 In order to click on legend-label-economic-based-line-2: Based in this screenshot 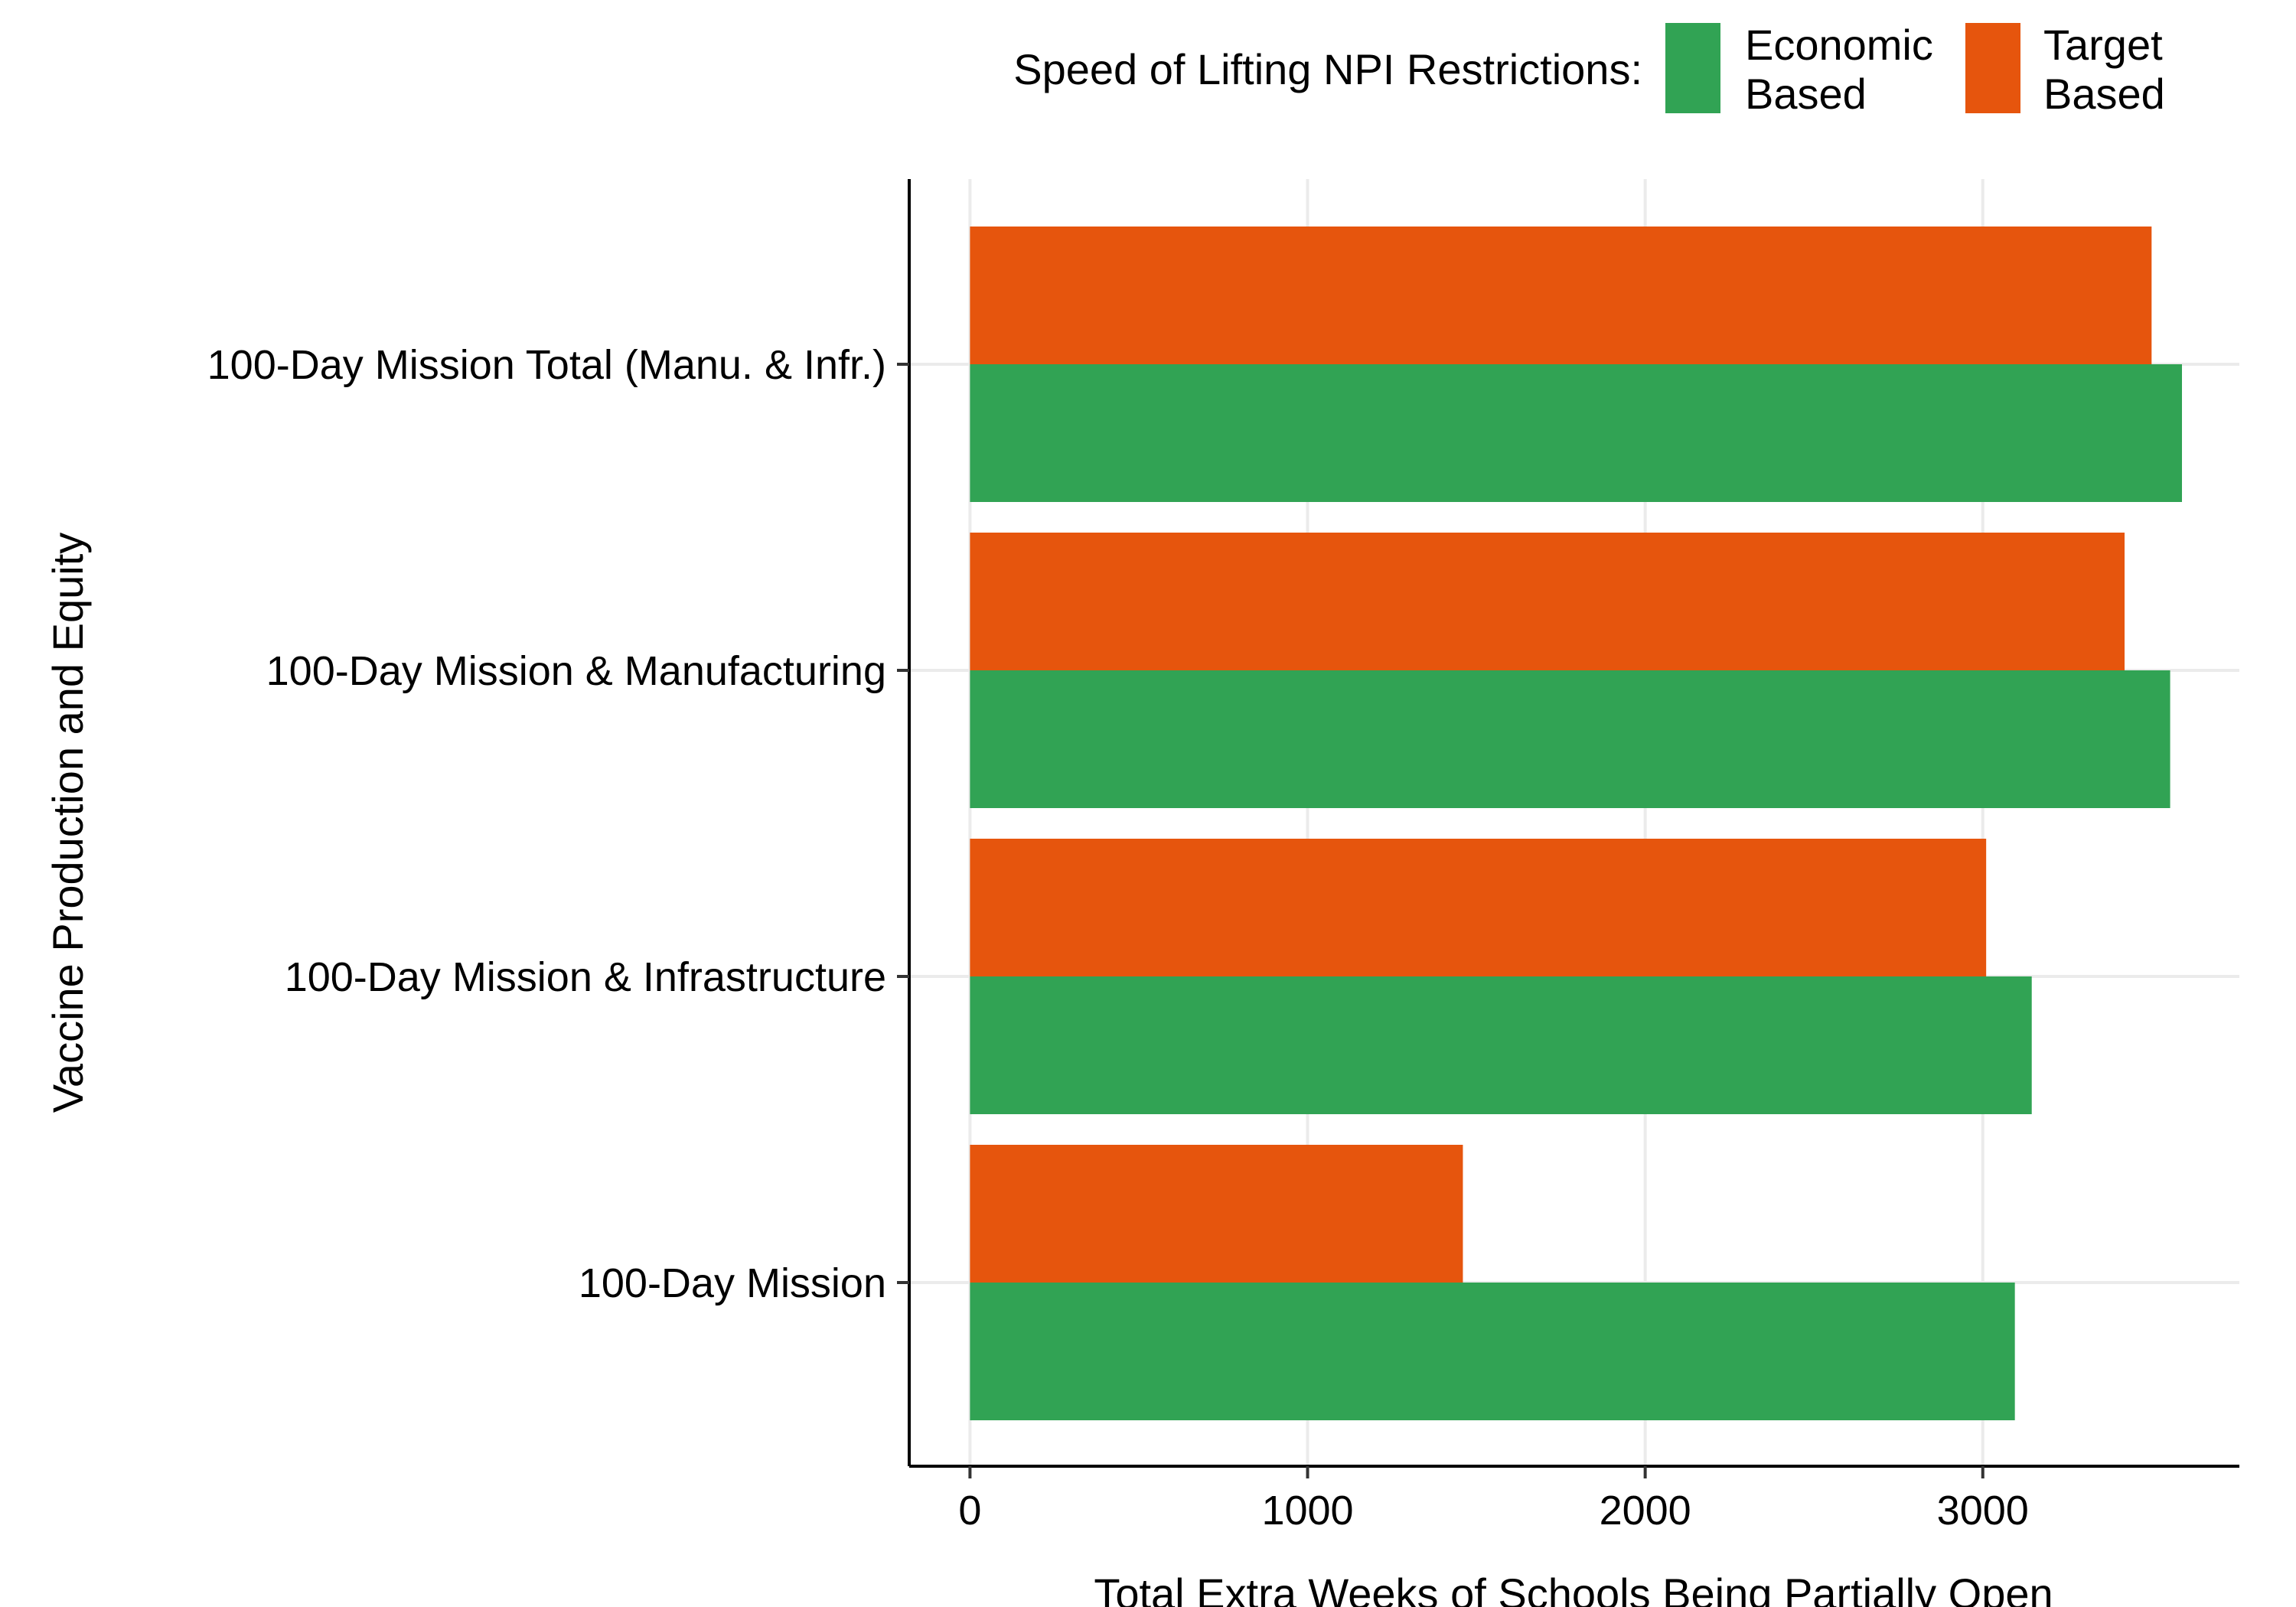, I will do `click(1806, 94)`.